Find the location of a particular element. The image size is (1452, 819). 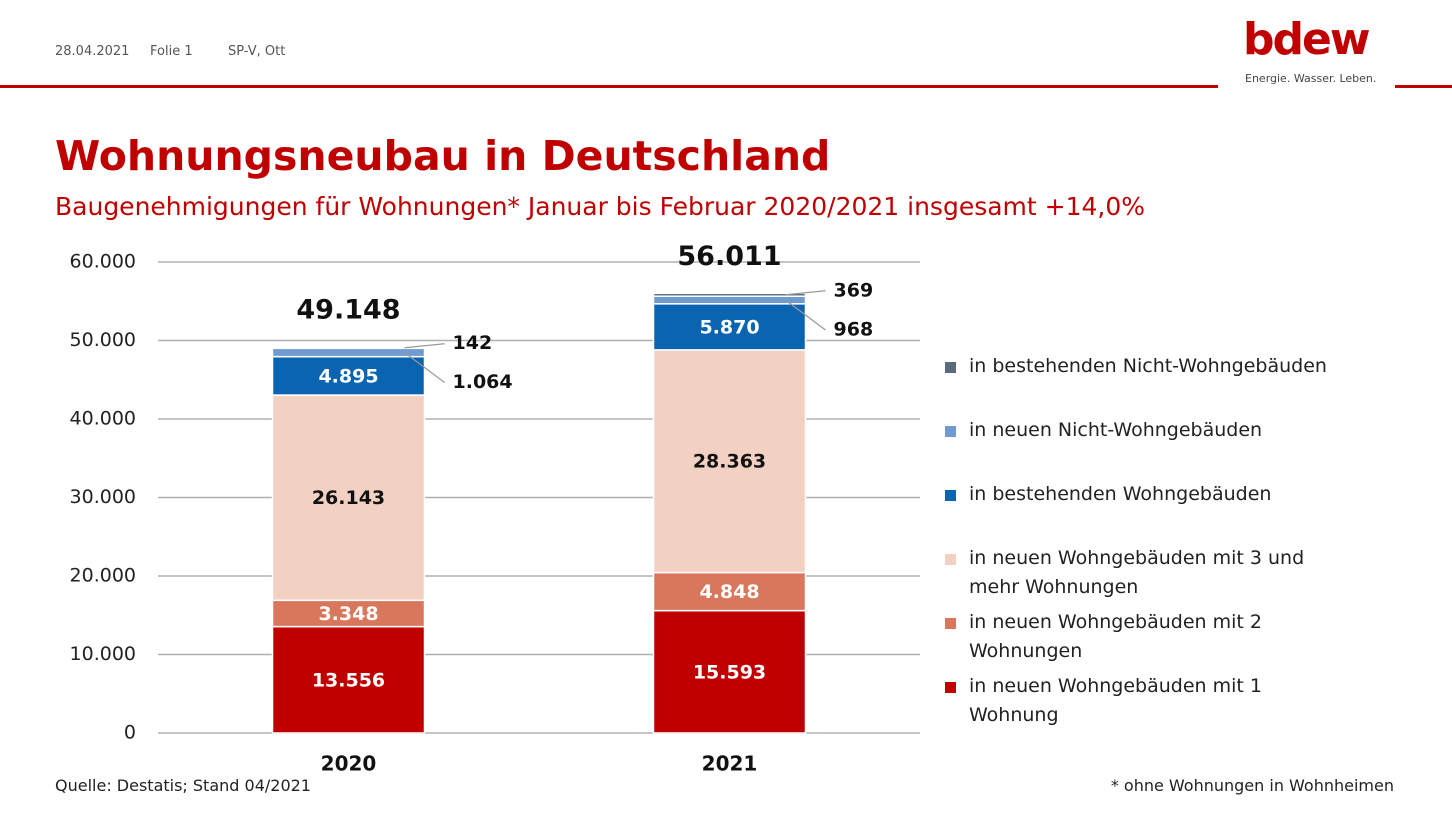

legend-label: in neuen Nicht-Wohngebäuden is located at coordinates (1116, 430).